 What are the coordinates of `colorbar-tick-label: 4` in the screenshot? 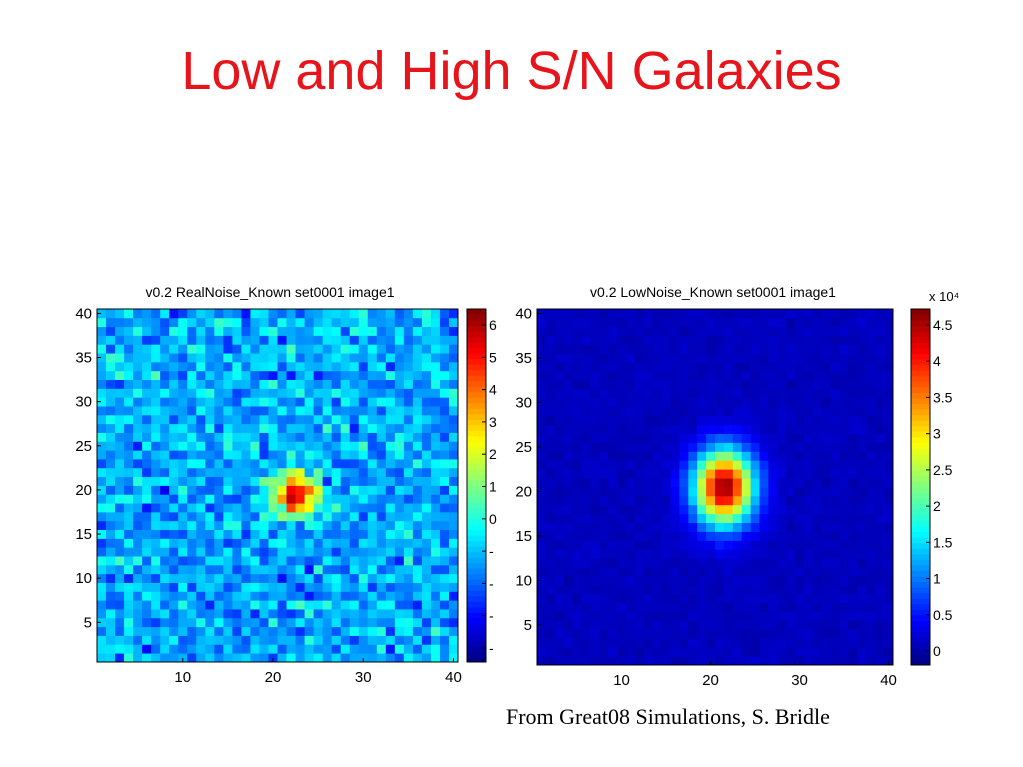 It's located at (493, 390).